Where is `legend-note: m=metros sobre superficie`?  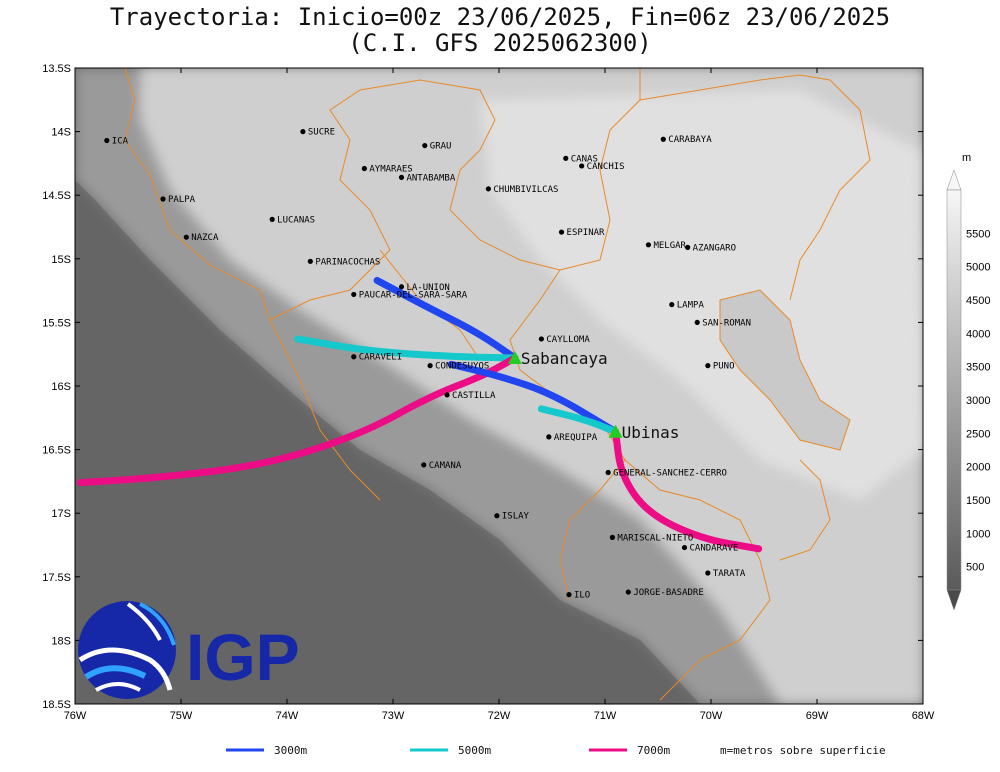 legend-note: m=metros sobre superficie is located at coordinates (803, 750).